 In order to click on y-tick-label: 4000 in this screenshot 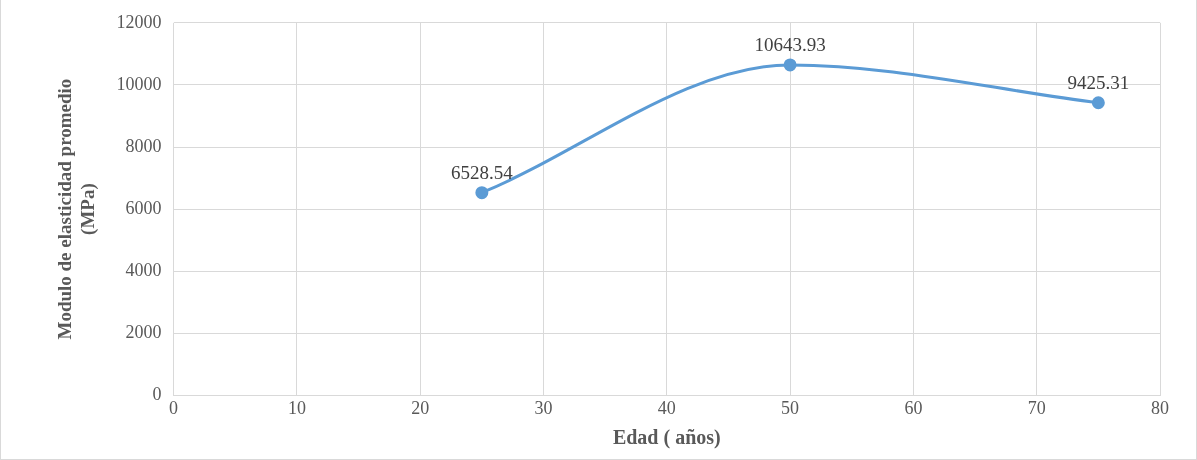, I will do `click(143, 269)`.